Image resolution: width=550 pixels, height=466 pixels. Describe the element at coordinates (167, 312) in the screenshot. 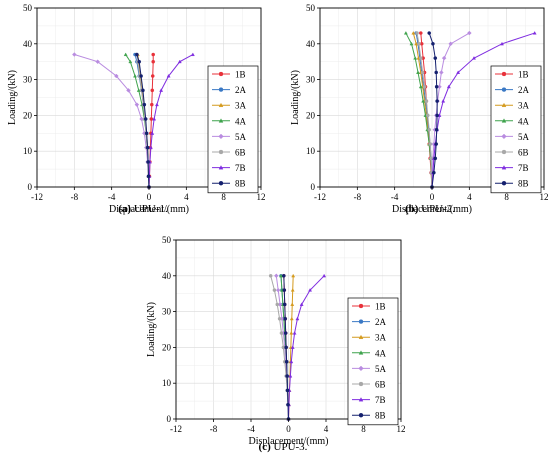

I see `y-tick-label: 30` at that location.